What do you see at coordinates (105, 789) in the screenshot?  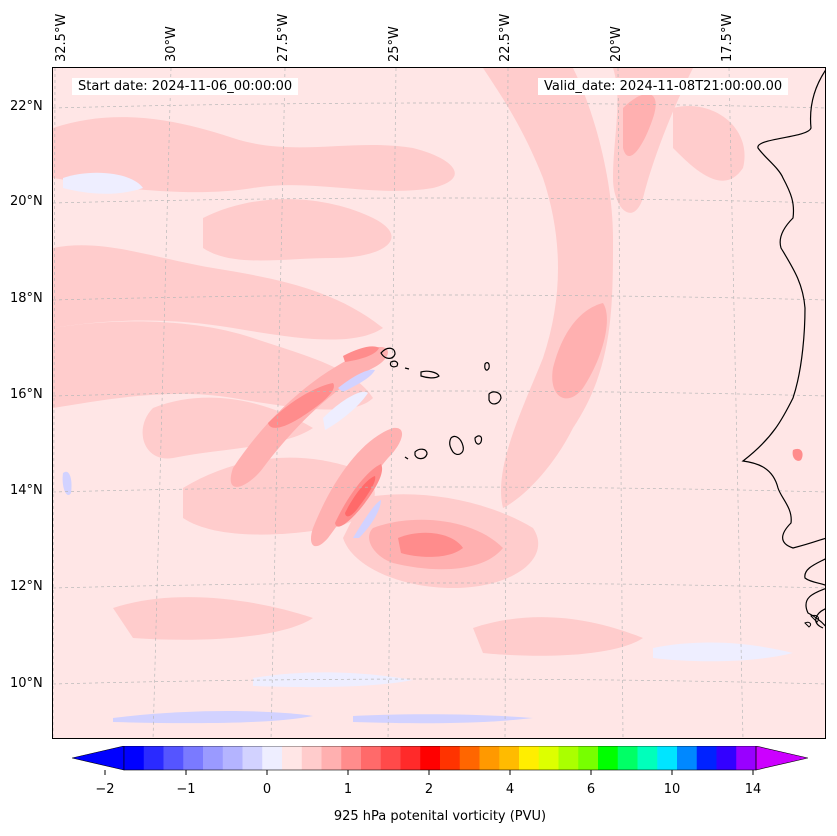 I see `colorbar-tick: −2` at bounding box center [105, 789].